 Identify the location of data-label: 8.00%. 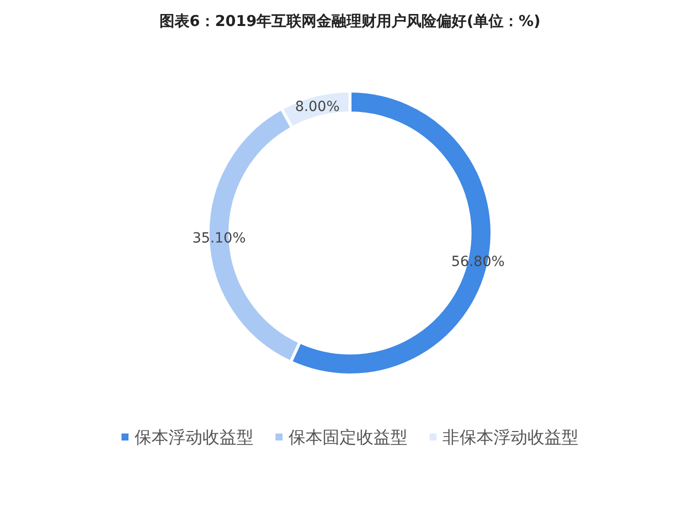
(317, 107).